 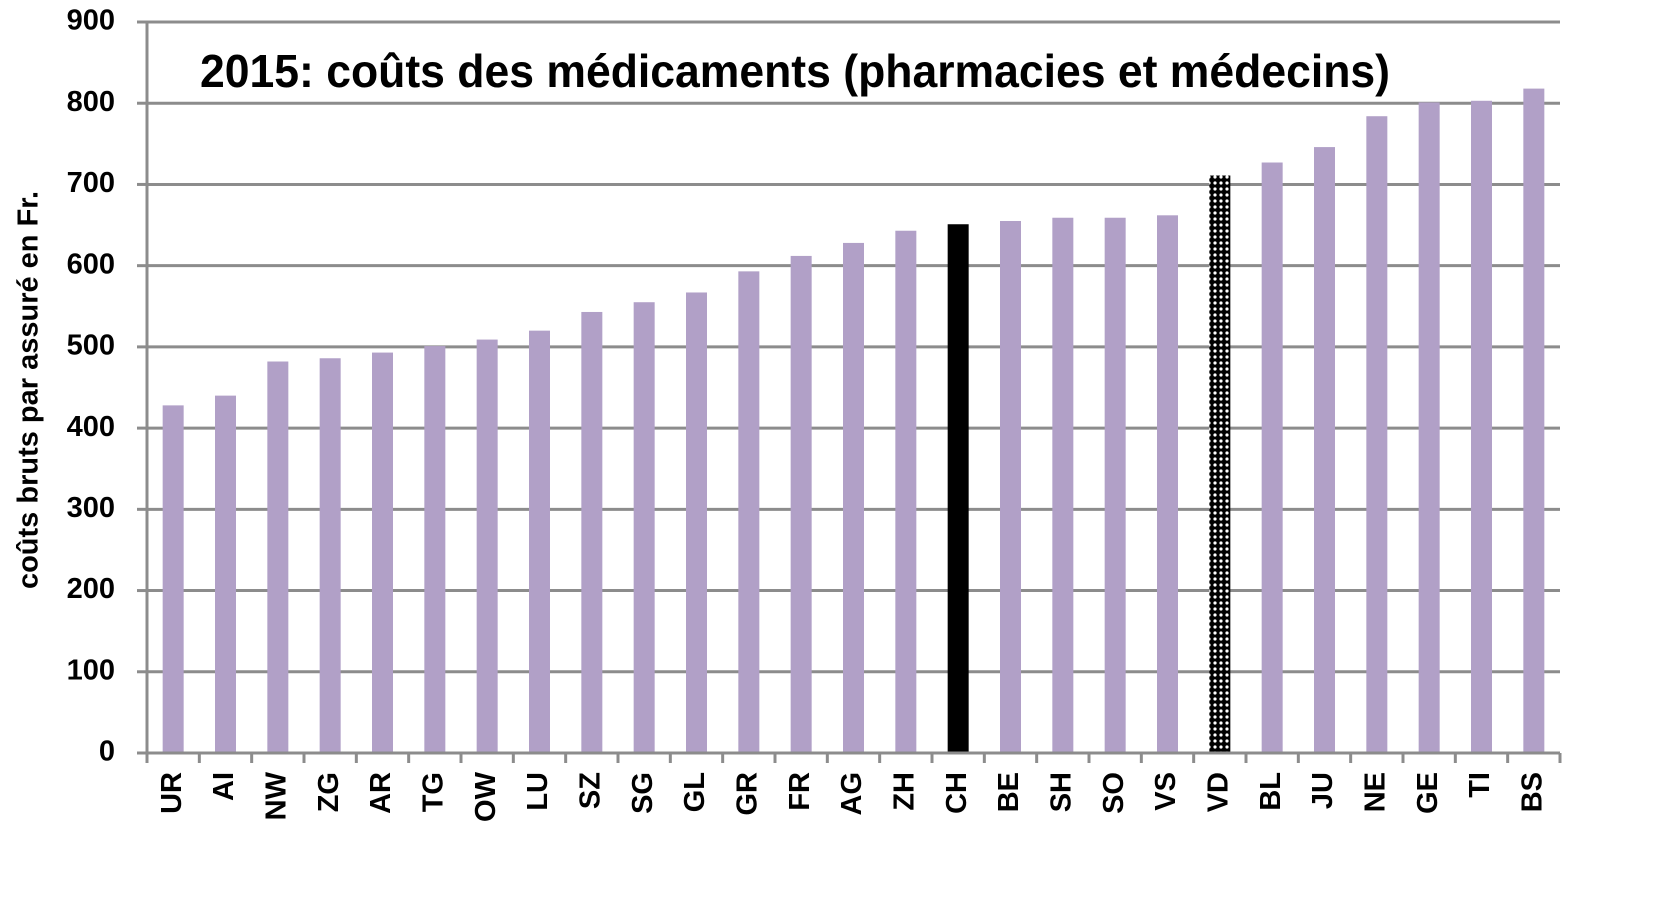 What do you see at coordinates (747, 794) in the screenshot?
I see `x-tick-label: GR` at bounding box center [747, 794].